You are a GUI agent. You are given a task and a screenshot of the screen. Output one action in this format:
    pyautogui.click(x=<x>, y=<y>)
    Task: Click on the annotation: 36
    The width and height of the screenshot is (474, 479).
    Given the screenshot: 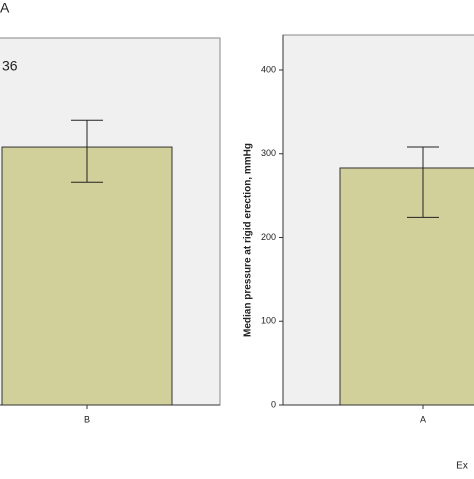 What is the action you would take?
    pyautogui.click(x=10, y=66)
    